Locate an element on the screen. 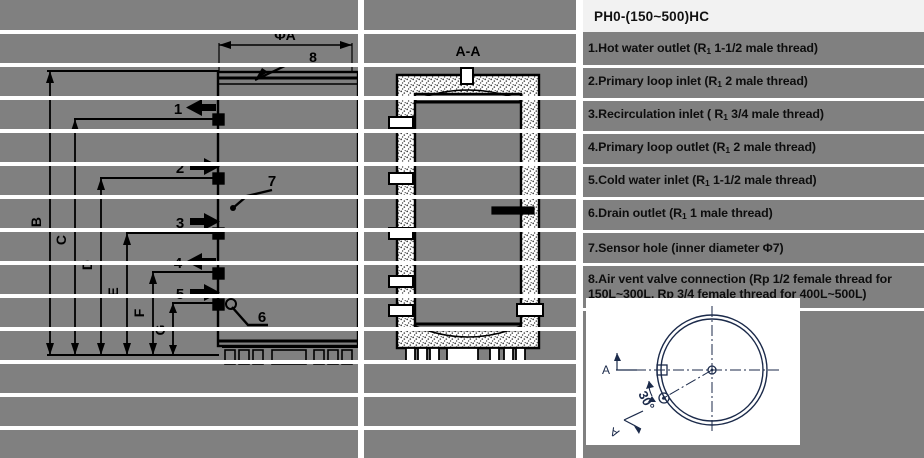 This screenshot has width=924, height=458. detail-top-view-svg: A A 30° is located at coordinates (692, 373).